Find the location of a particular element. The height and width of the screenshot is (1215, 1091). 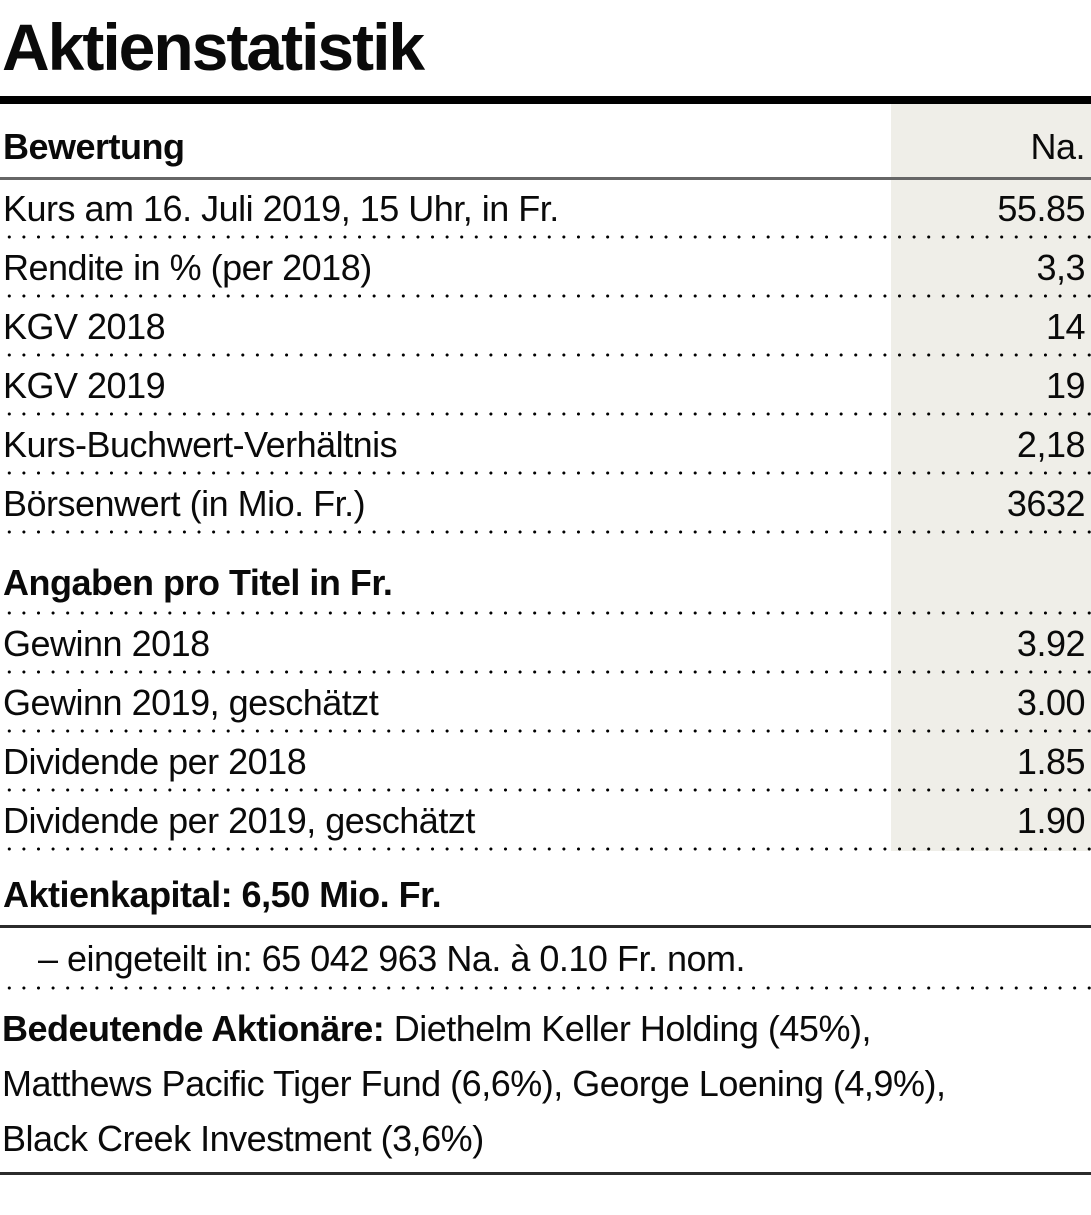

row-label: Gewinn 2018 is located at coordinates (106, 643).